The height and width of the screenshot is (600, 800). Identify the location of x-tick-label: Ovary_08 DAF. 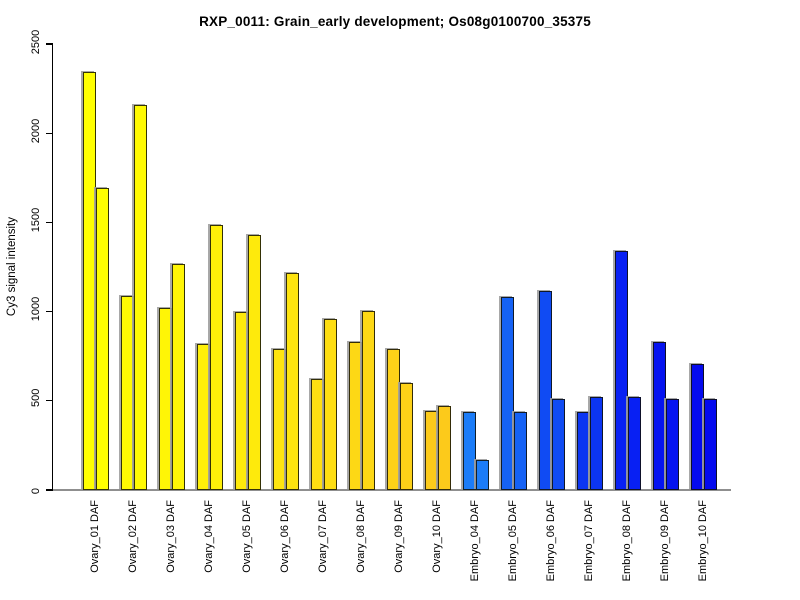
(361, 540).